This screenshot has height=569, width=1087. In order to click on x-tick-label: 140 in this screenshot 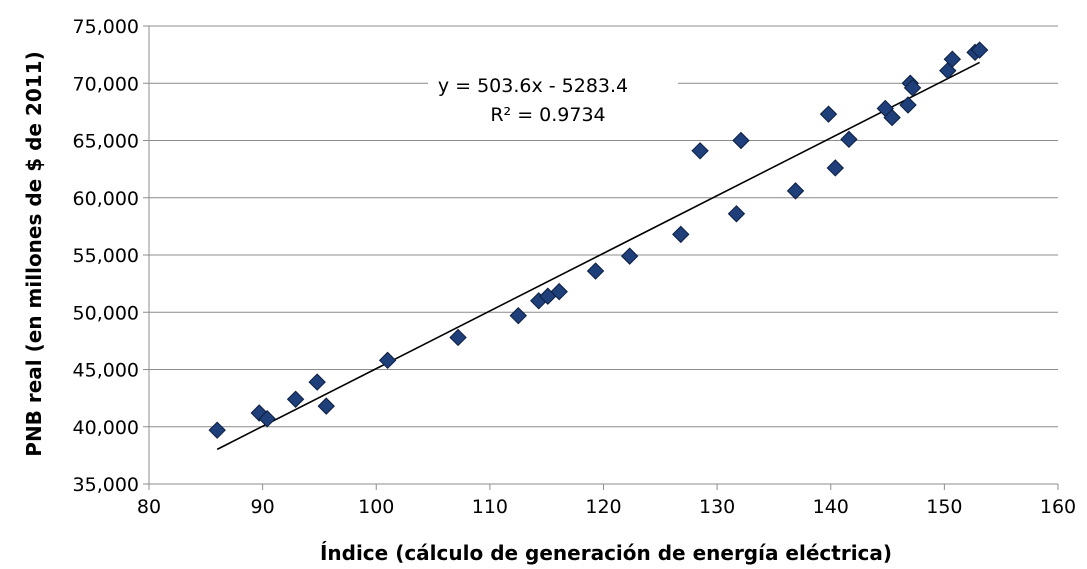, I will do `click(831, 507)`.